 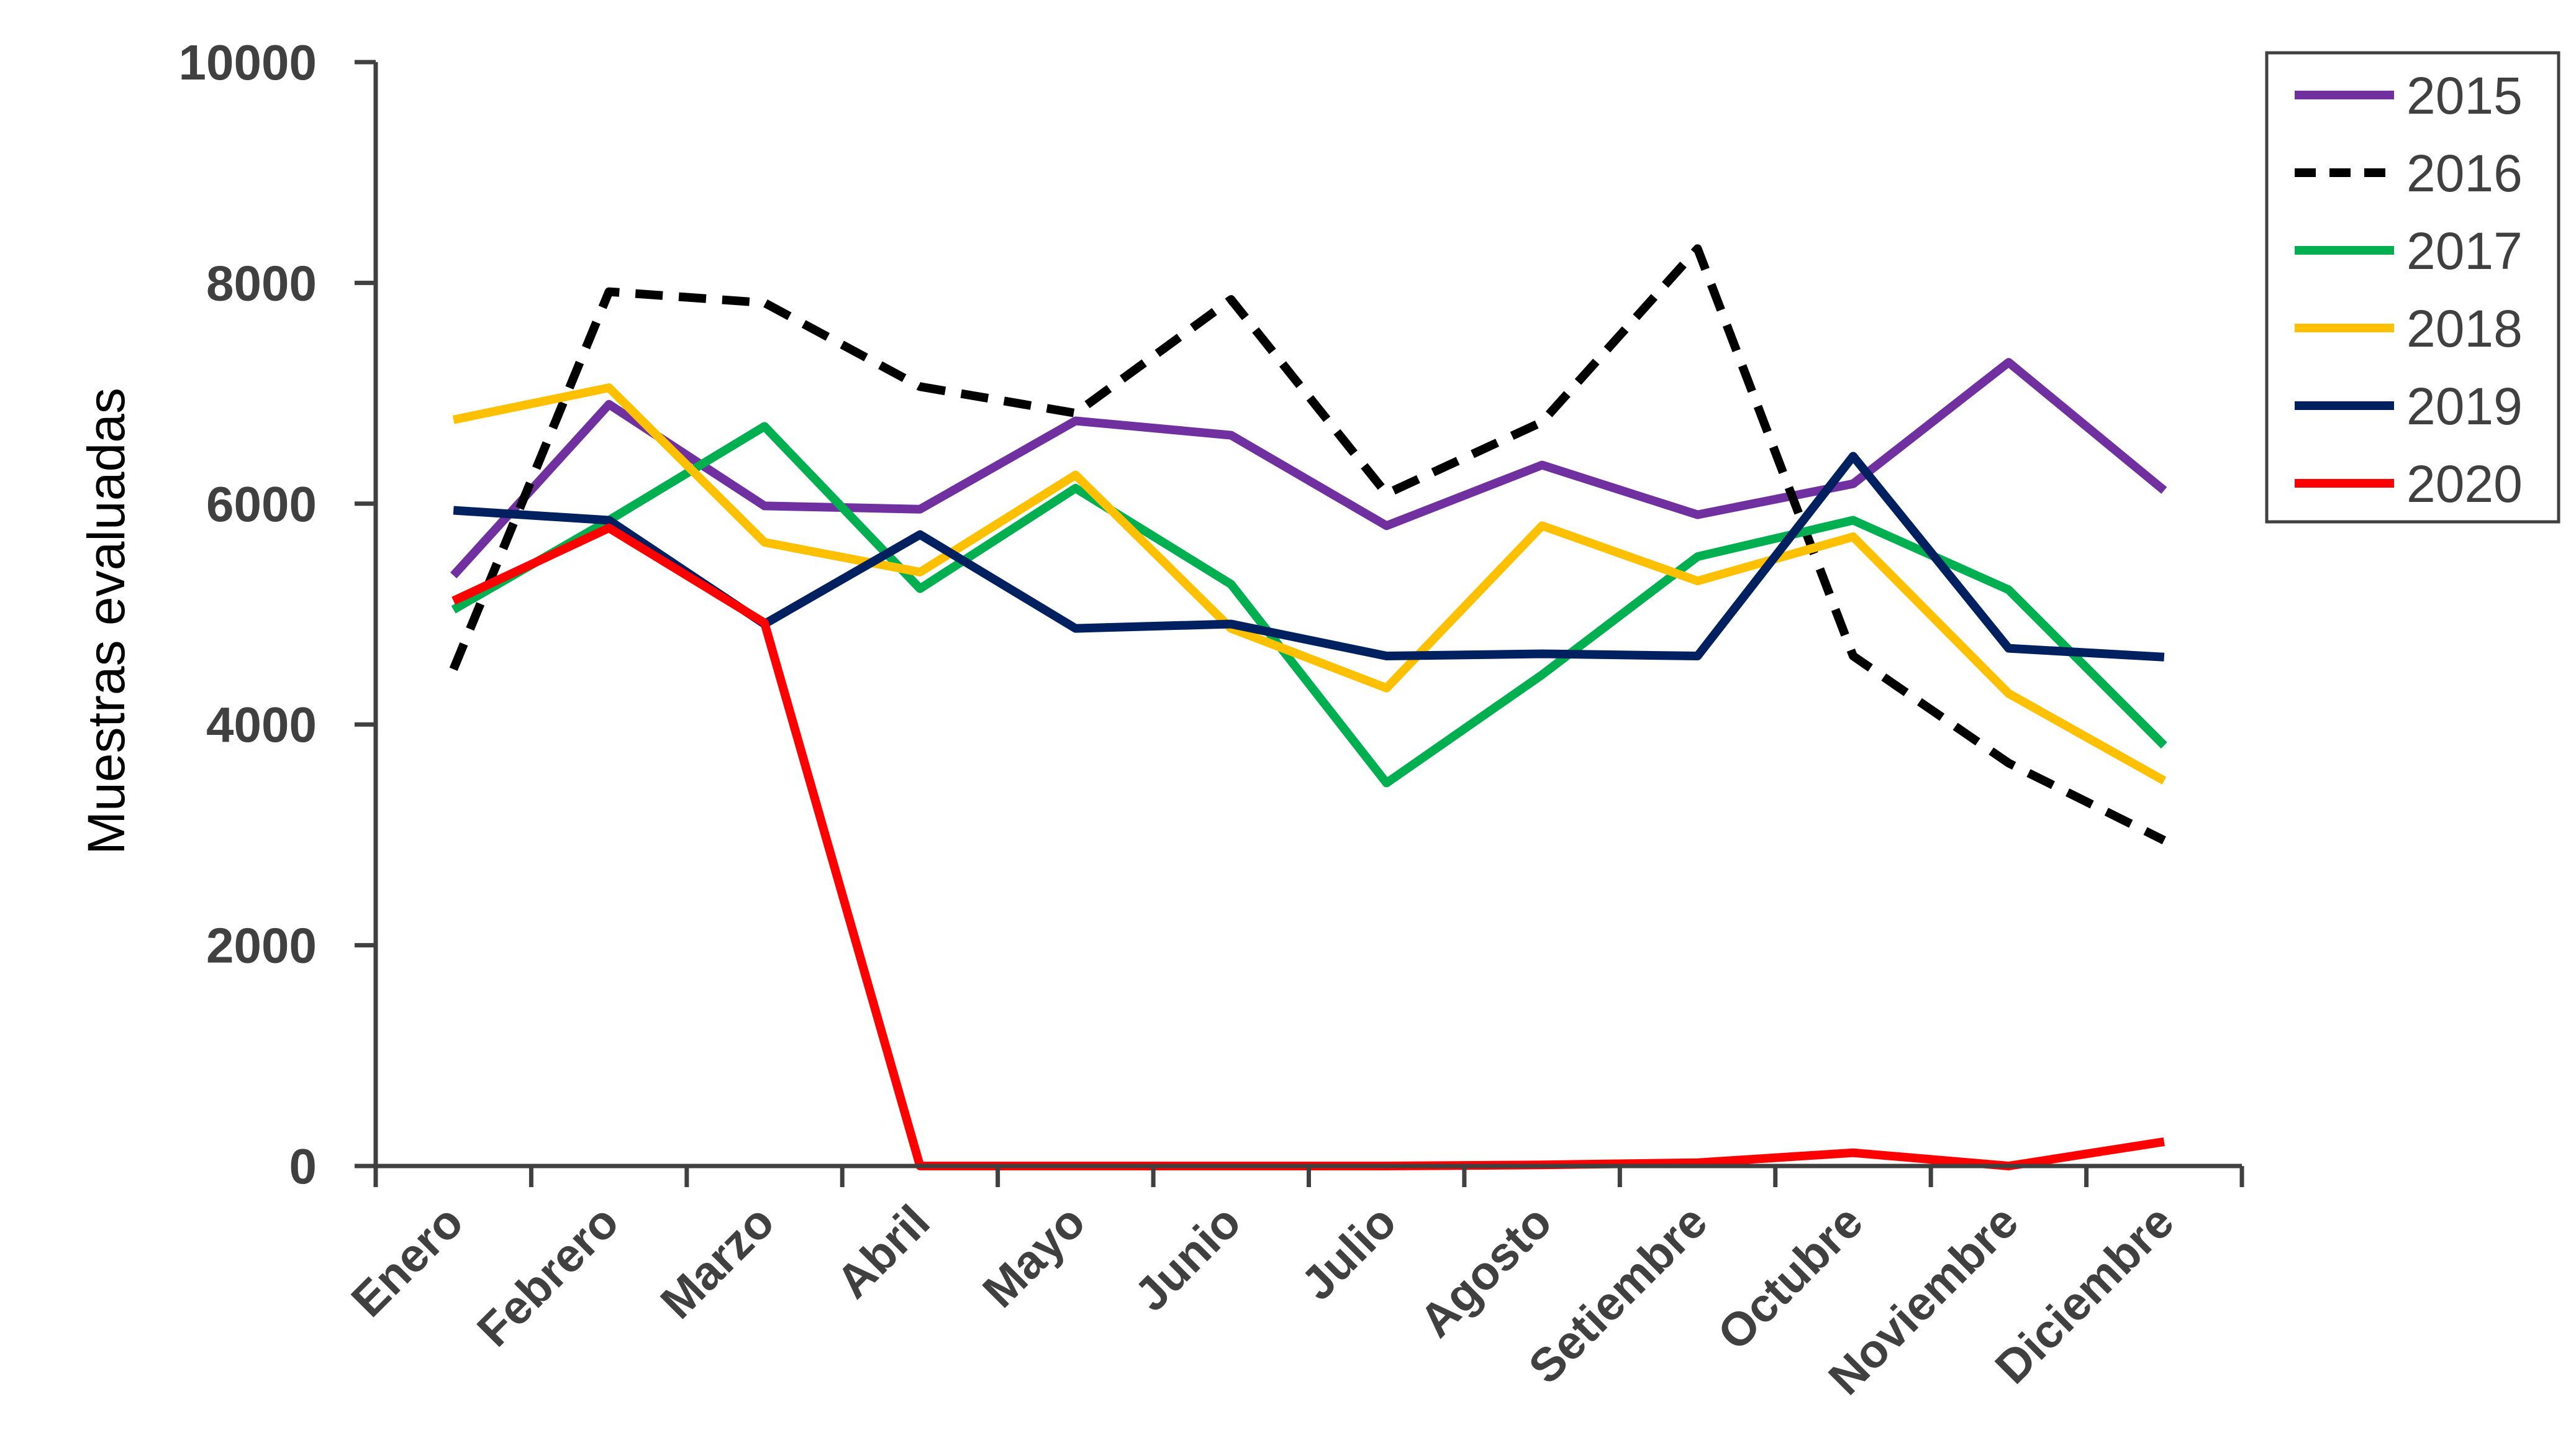 I want to click on series-line-2015, so click(x=1308, y=469).